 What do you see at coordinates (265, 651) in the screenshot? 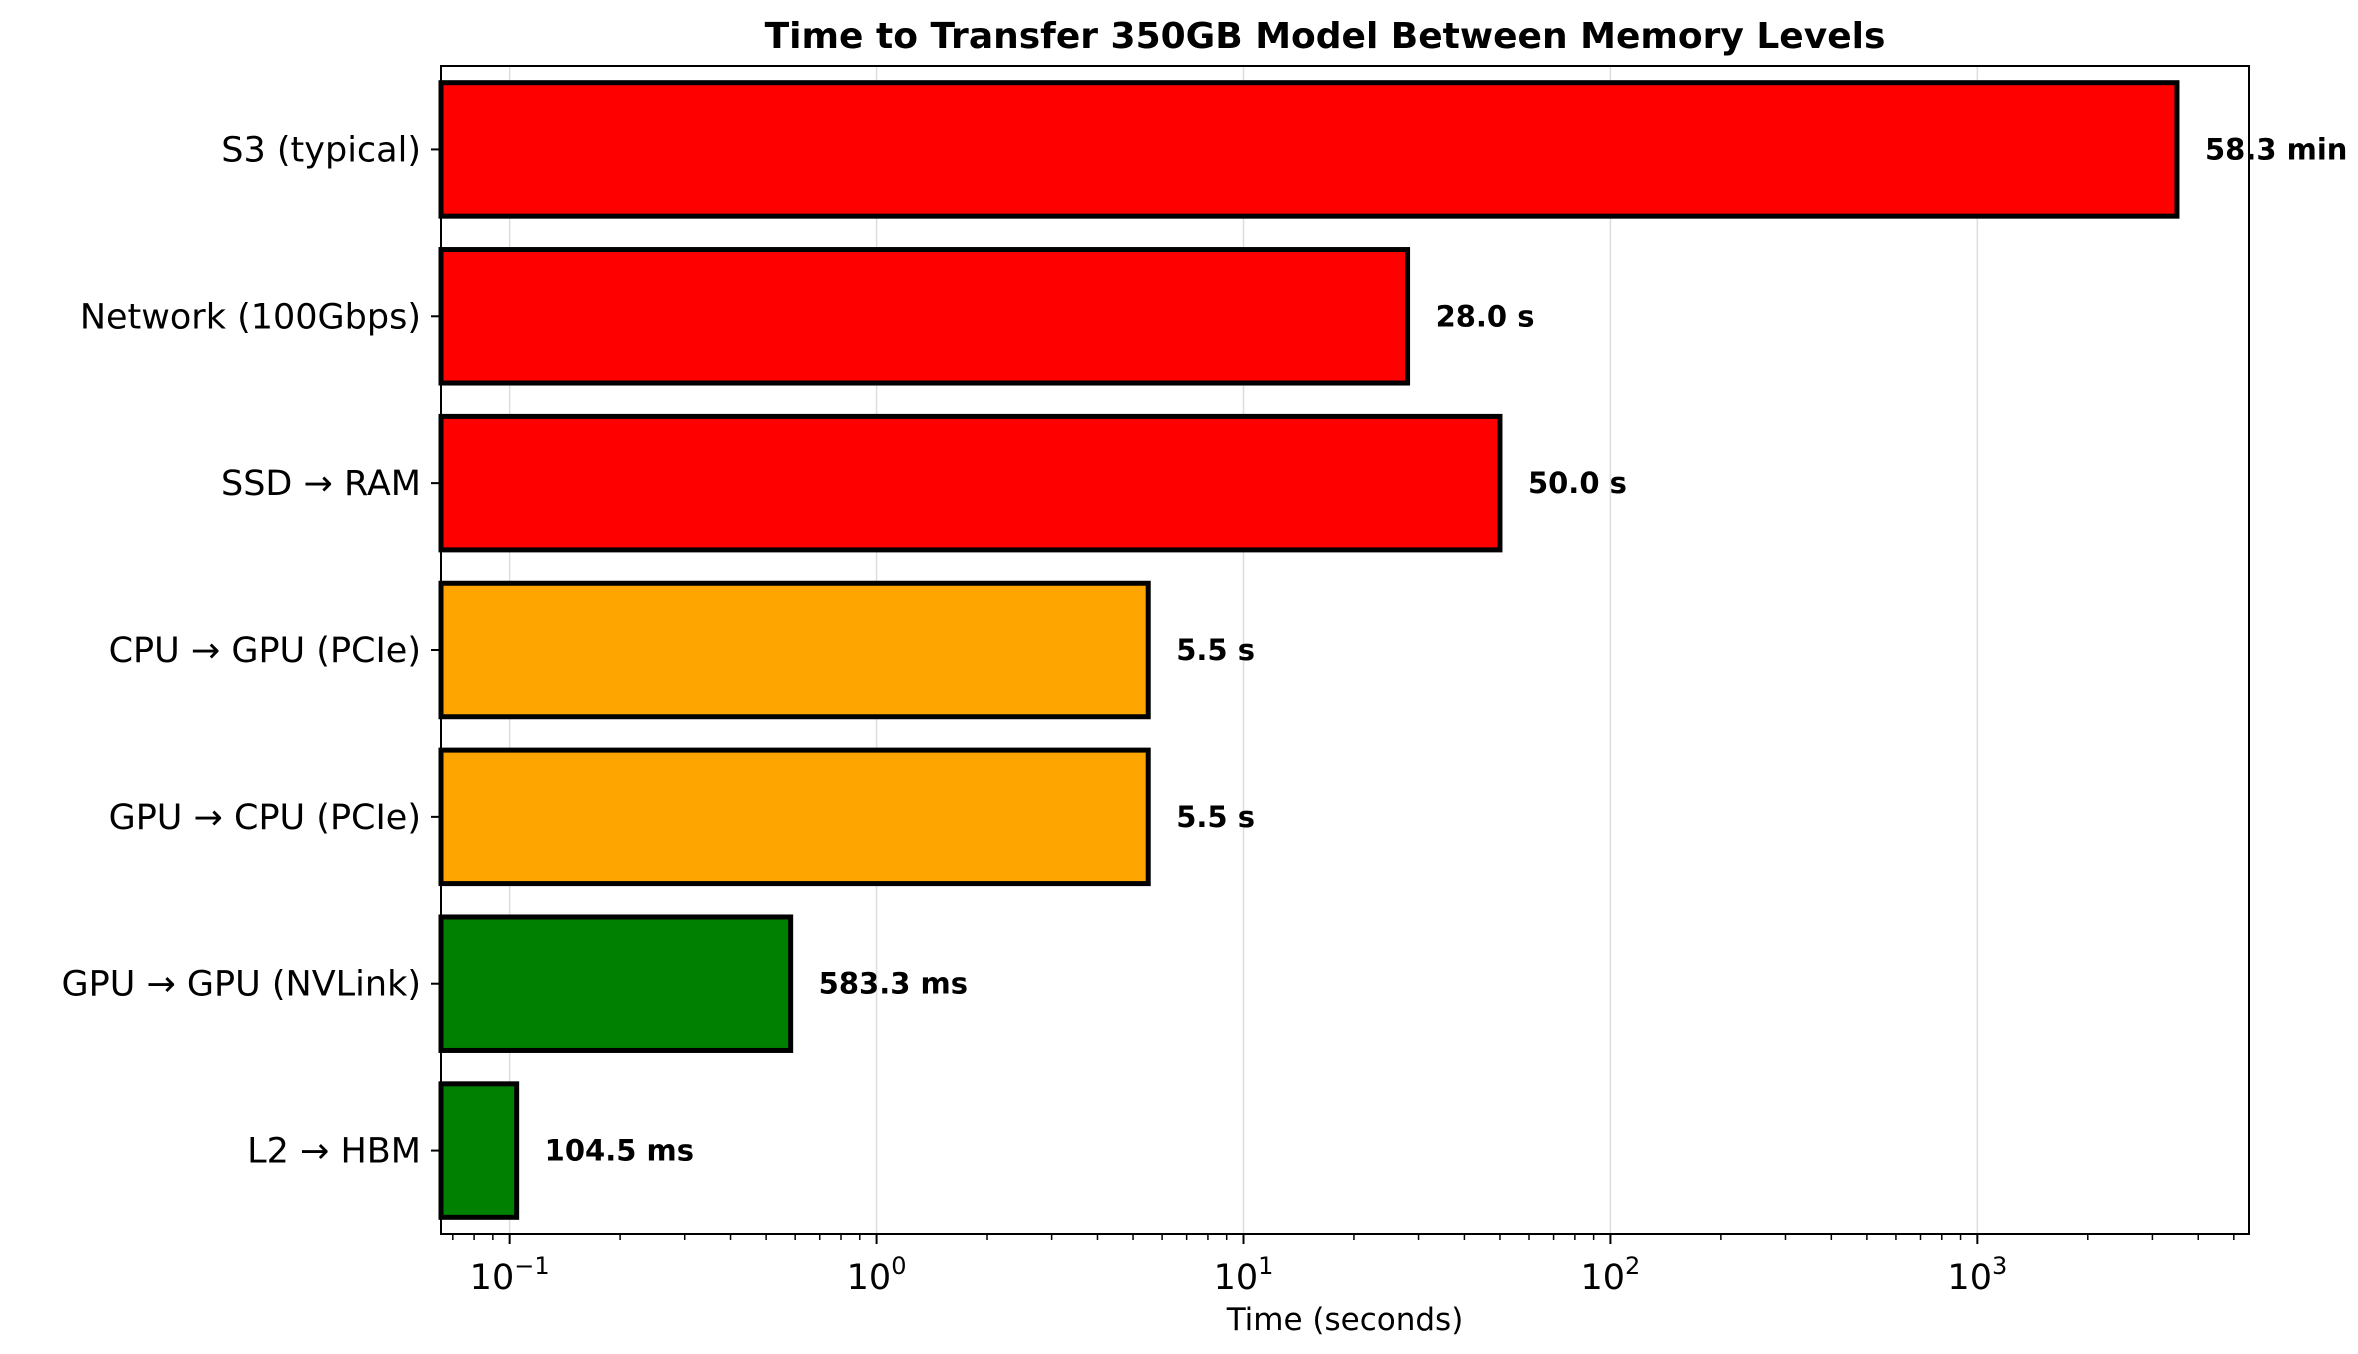
I see `y-tick-label: CPU → GPU (PCIe)` at bounding box center [265, 651].